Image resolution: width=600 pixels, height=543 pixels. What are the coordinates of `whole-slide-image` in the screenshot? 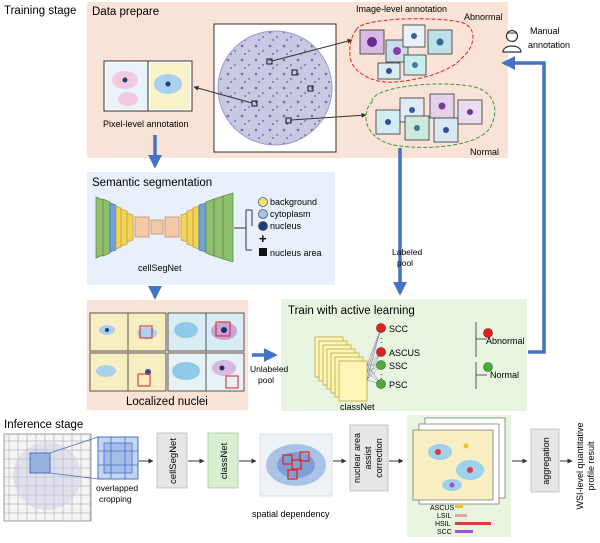 It's located at (275, 88).